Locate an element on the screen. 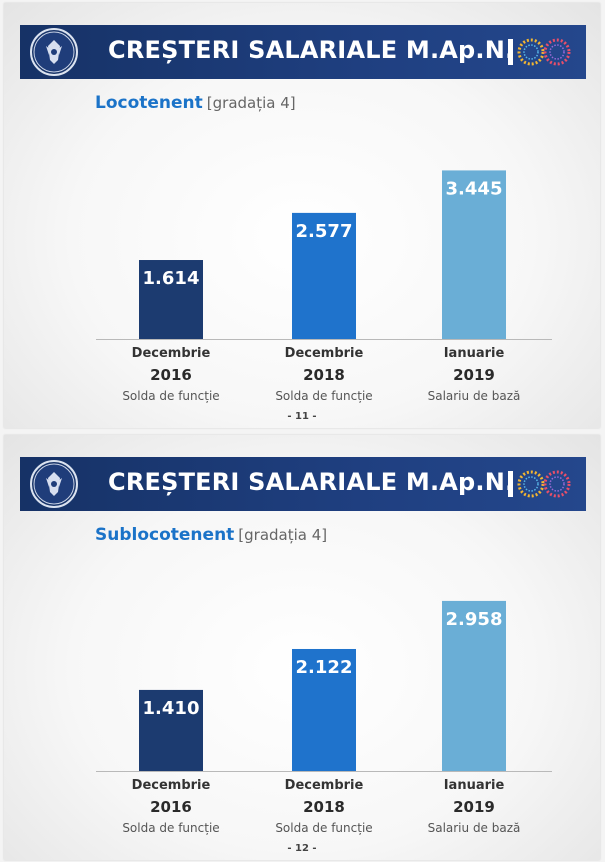 This screenshot has height=862, width=605. chart-subtitle: Locotenent [gradația 4] is located at coordinates (195, 103).